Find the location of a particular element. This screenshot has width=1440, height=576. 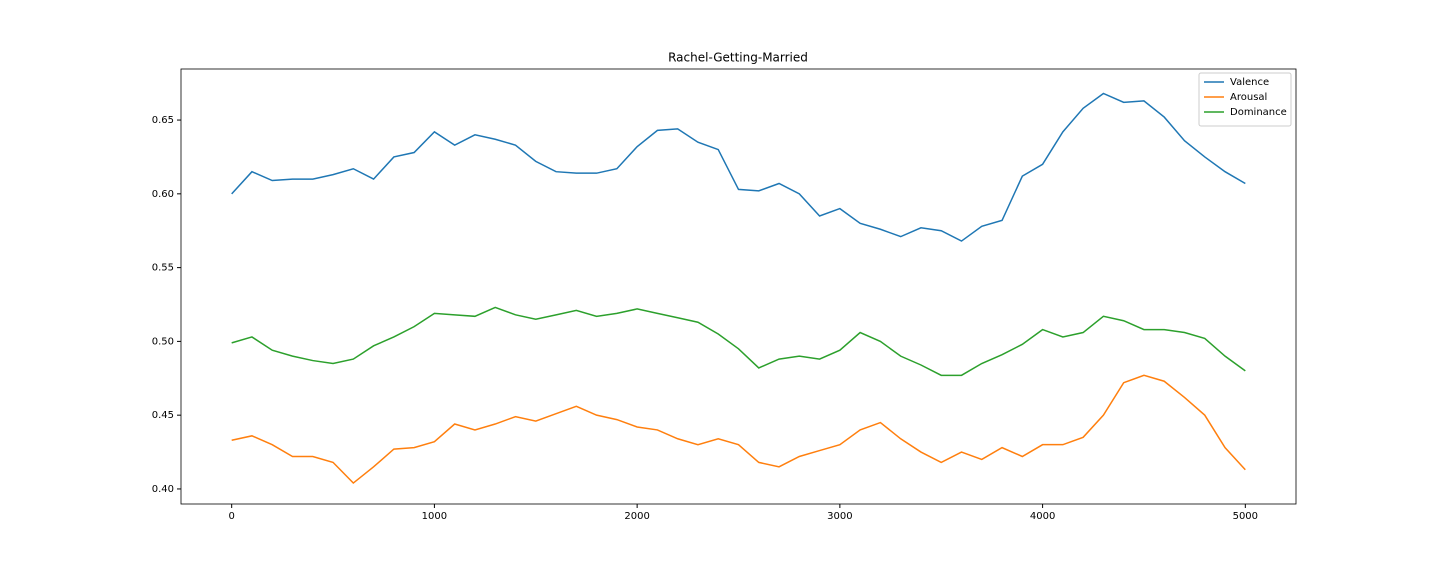

x-tick-label: 4000 is located at coordinates (1042, 516).